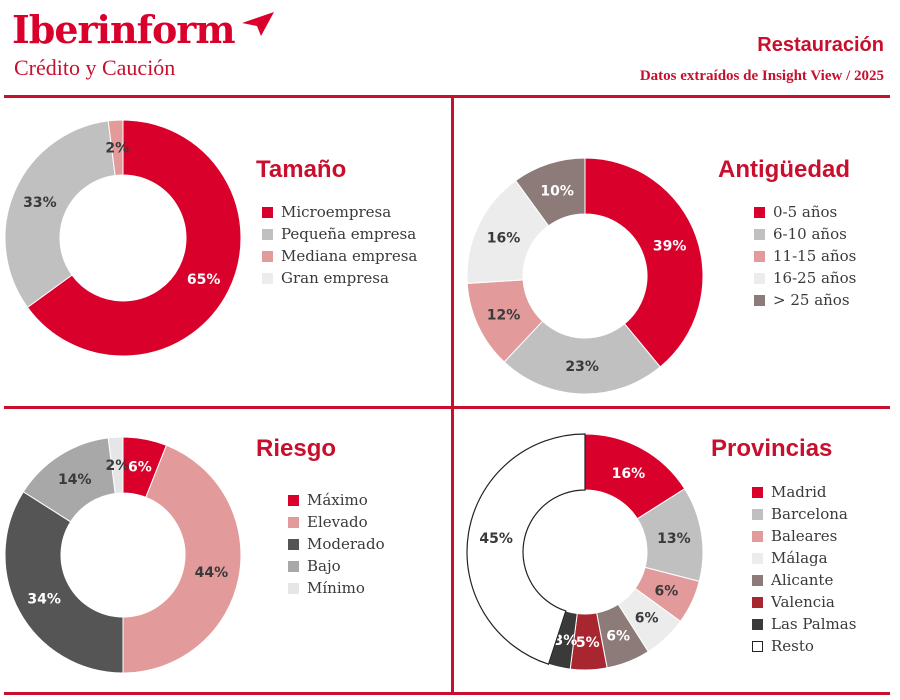 Image resolution: width=900 pixels, height=700 pixels. Describe the element at coordinates (335, 278) in the screenshot. I see `legend-label: Gran empresa` at that location.